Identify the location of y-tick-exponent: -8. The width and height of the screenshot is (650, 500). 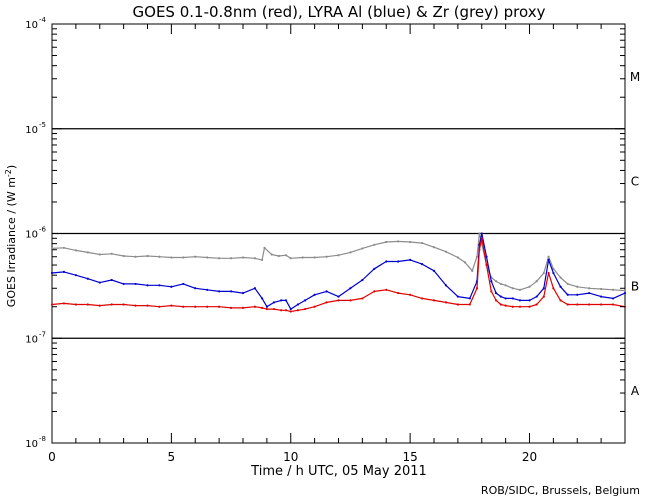
(42, 439).